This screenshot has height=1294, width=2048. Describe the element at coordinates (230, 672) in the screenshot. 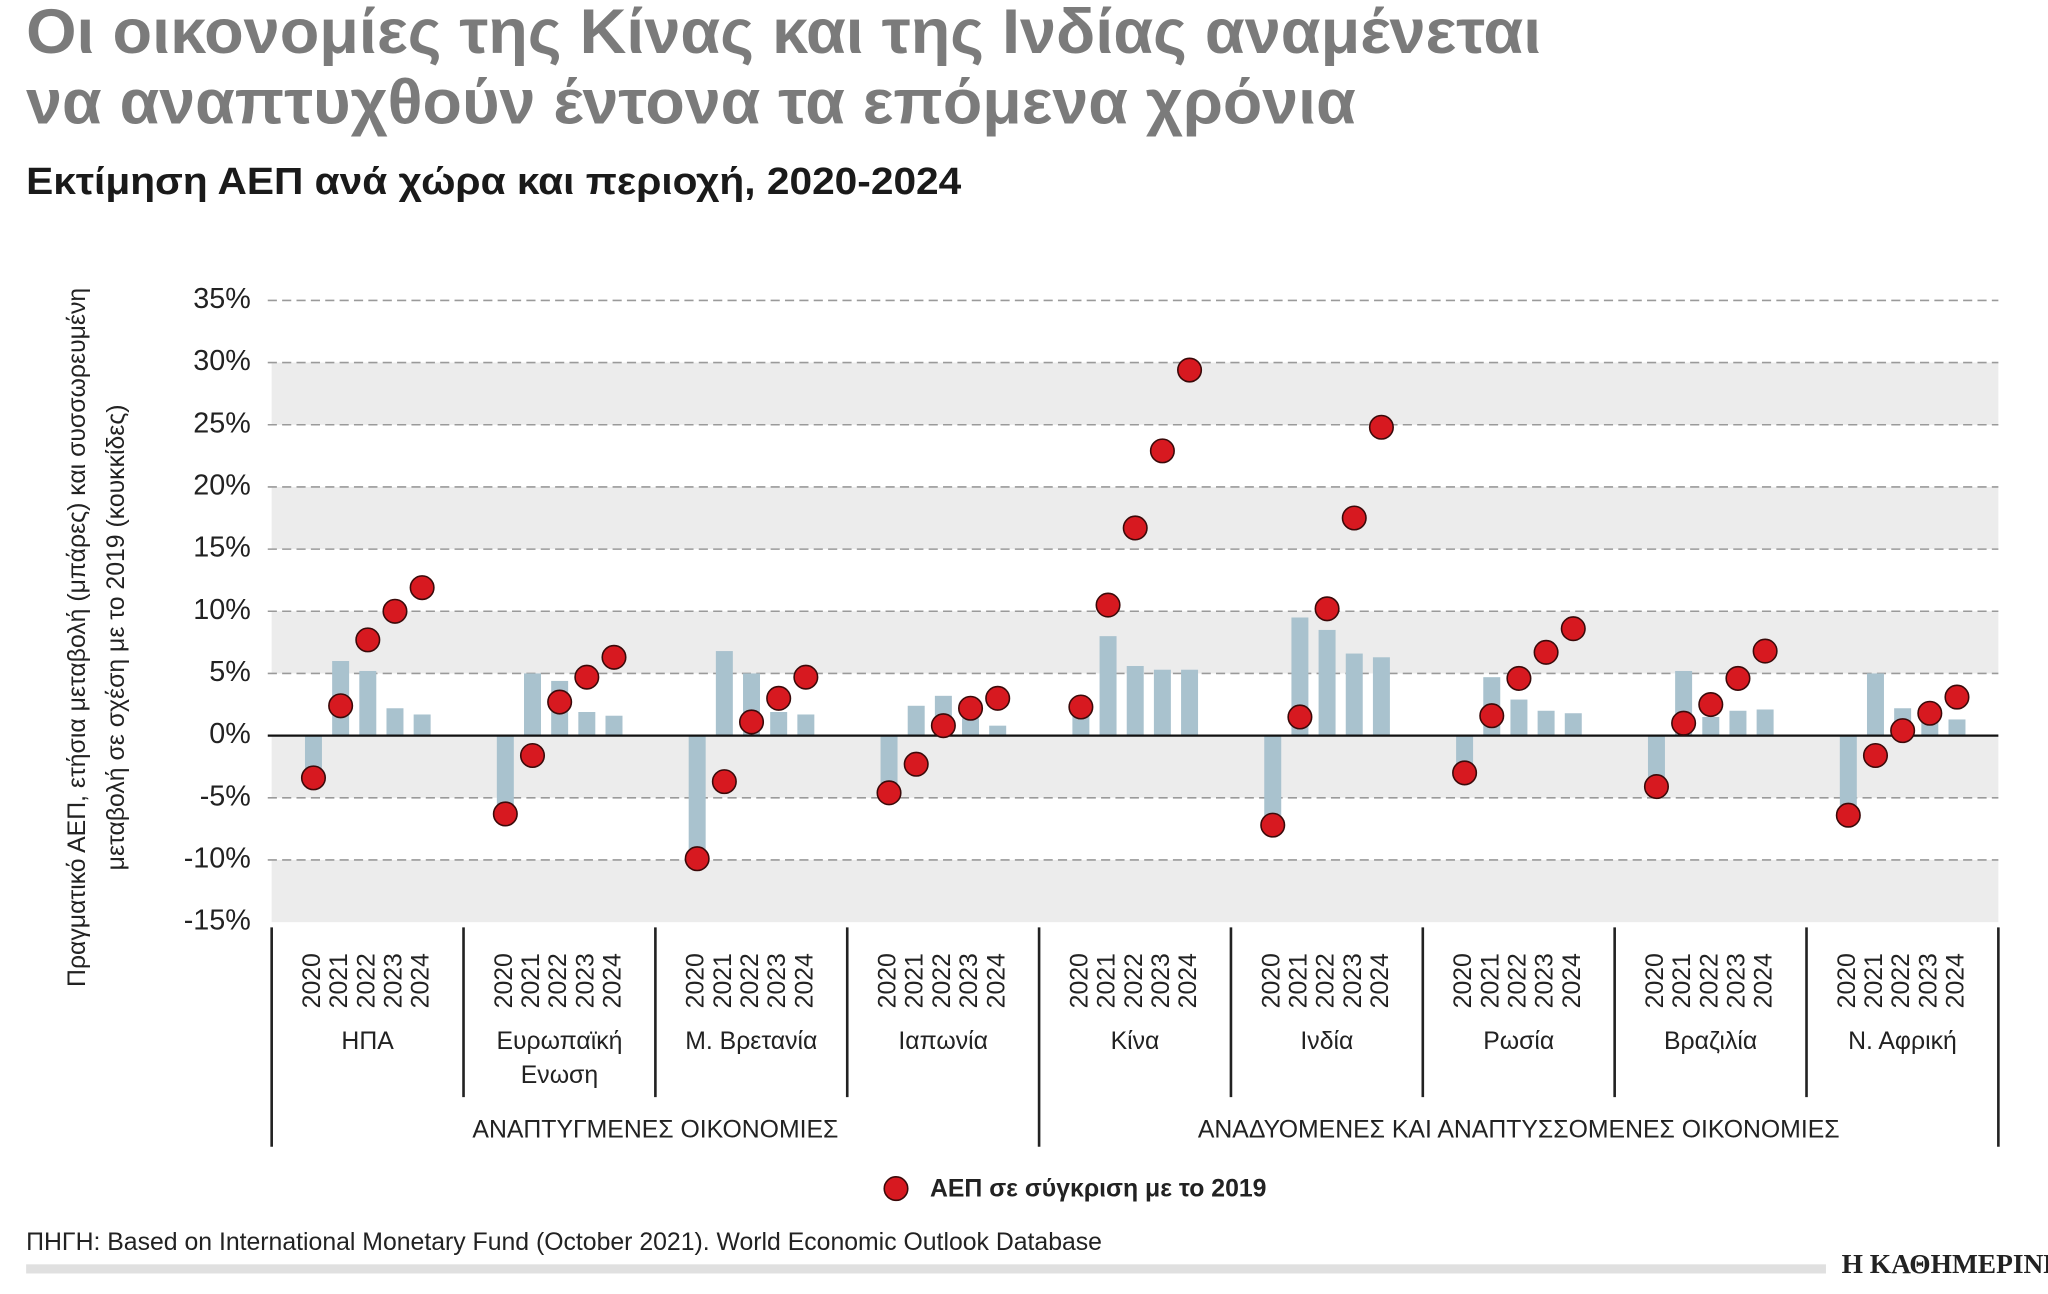

I see `y-tick-label: 5%` at that location.